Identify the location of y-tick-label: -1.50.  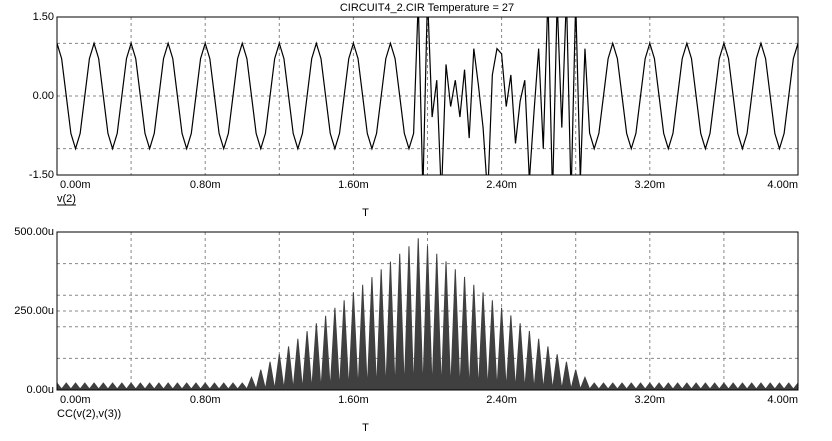
(41, 175).